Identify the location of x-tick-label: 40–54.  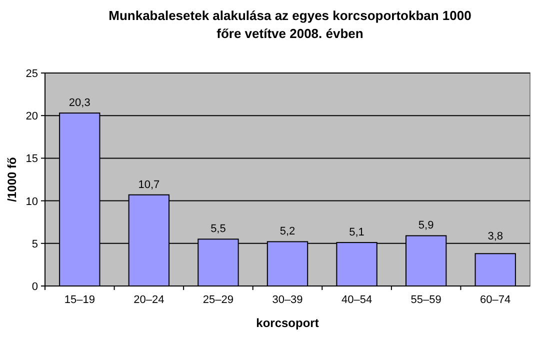
(356, 300).